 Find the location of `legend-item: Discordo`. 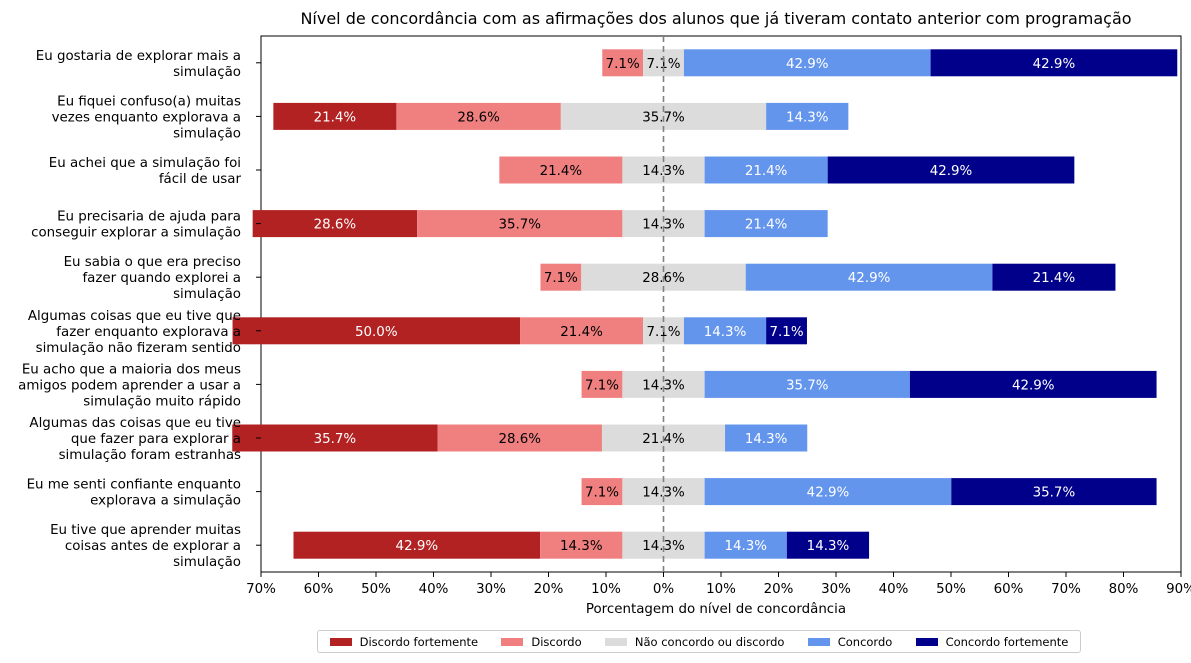

legend-item: Discordo is located at coordinates (541, 641).